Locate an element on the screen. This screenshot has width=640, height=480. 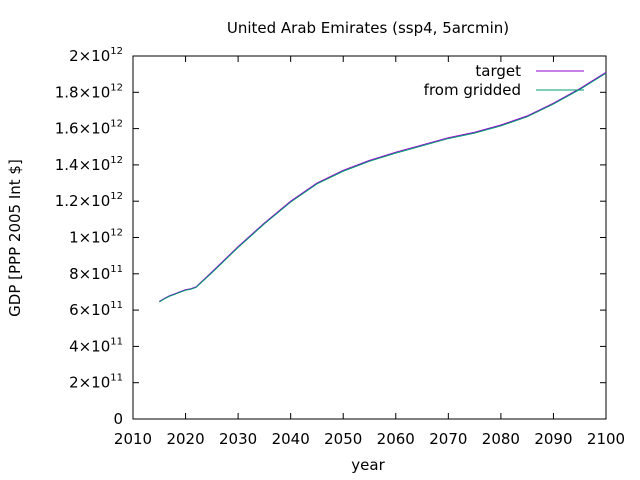
x-tick-label: 2060 is located at coordinates (396, 439).